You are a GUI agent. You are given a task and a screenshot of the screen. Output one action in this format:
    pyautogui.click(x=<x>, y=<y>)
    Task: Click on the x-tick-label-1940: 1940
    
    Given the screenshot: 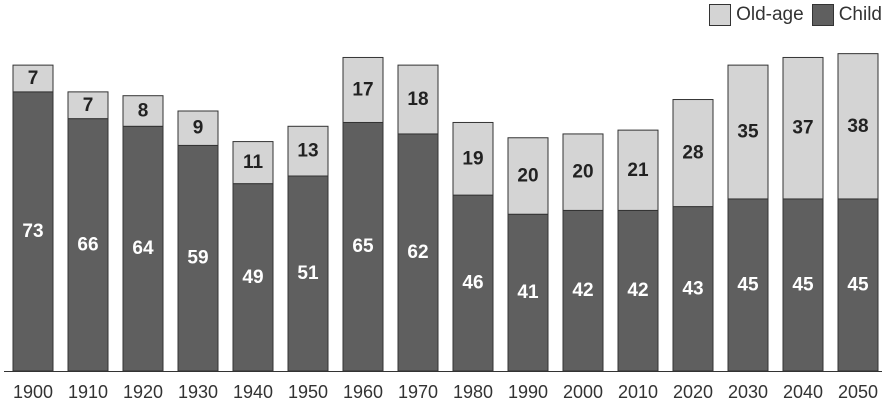 What is the action you would take?
    pyautogui.click(x=253, y=392)
    